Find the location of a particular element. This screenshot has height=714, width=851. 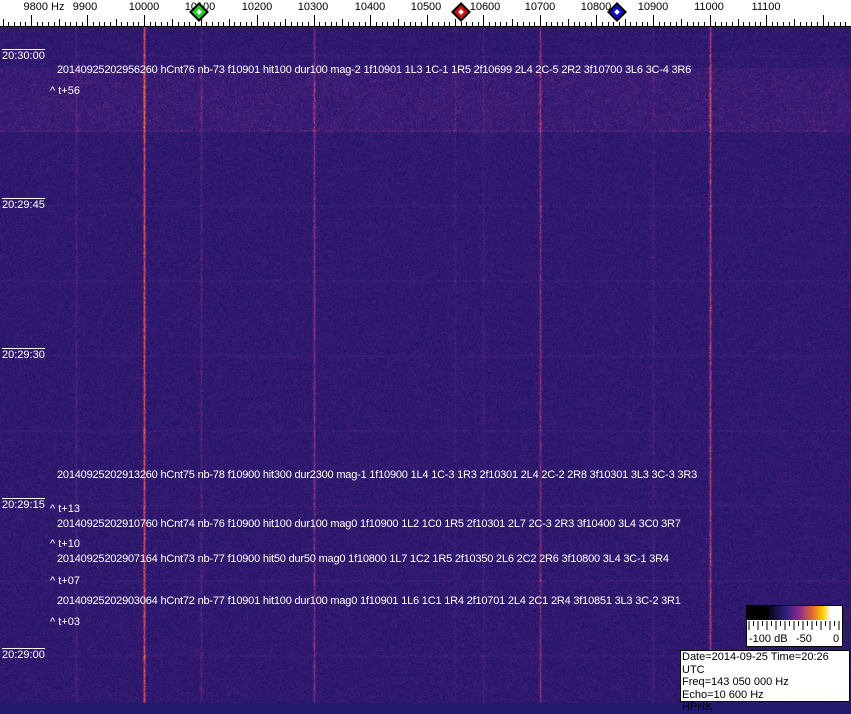

freq-label: 11000 is located at coordinates (709, 7).